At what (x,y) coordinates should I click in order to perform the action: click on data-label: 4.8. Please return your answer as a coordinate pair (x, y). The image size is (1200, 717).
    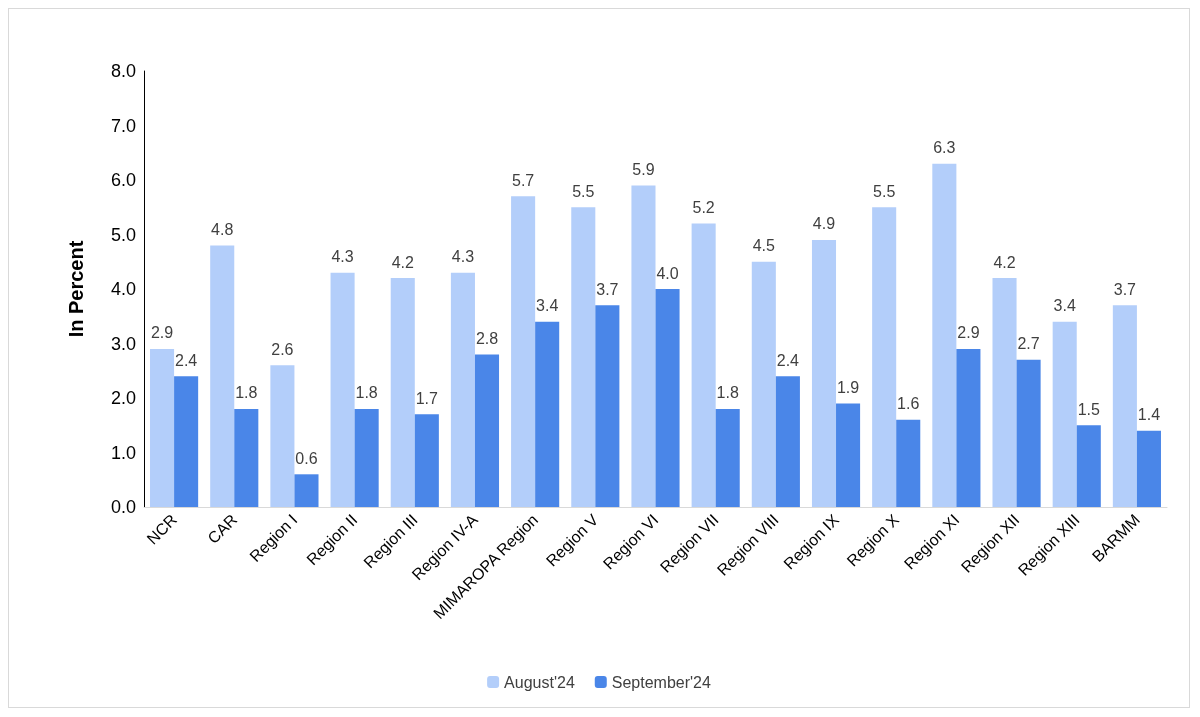
    Looking at the image, I should click on (222, 229).